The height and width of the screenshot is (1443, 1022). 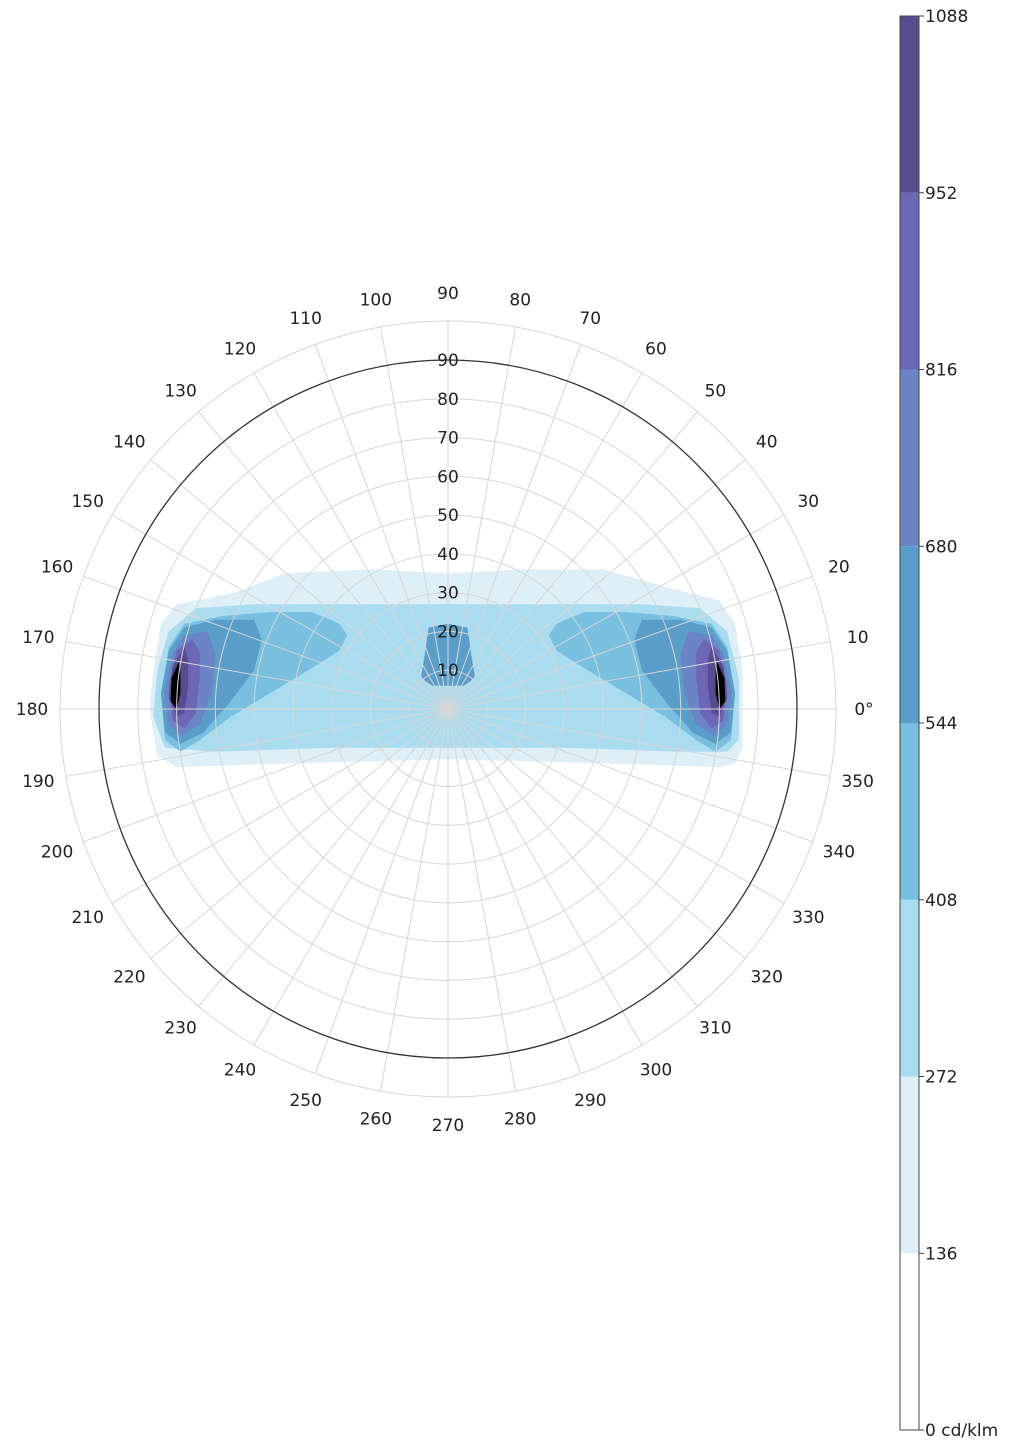 What do you see at coordinates (32, 710) in the screenshot?
I see `angular-tick-label: 180` at bounding box center [32, 710].